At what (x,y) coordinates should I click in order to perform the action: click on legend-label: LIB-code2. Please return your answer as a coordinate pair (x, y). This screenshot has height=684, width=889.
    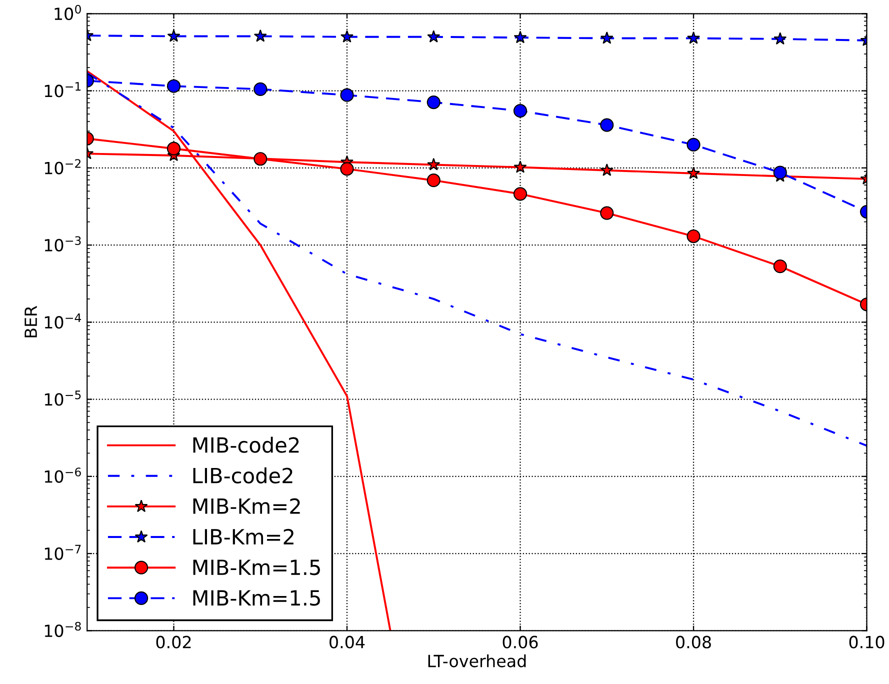
    Looking at the image, I should click on (242, 475).